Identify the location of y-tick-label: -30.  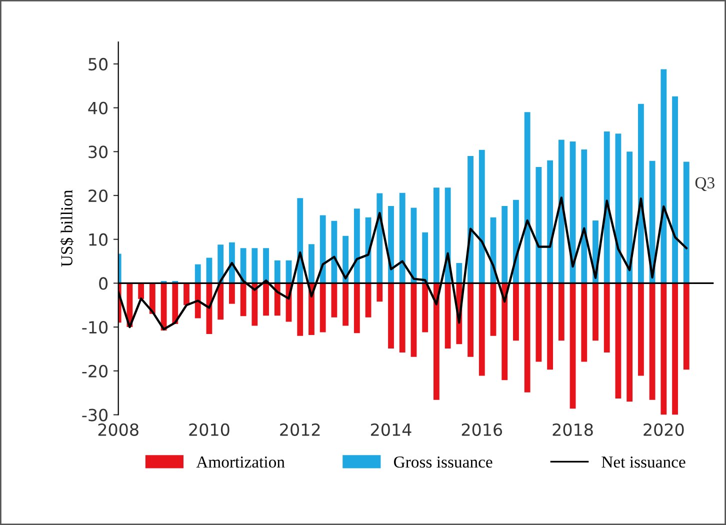
(95, 415).